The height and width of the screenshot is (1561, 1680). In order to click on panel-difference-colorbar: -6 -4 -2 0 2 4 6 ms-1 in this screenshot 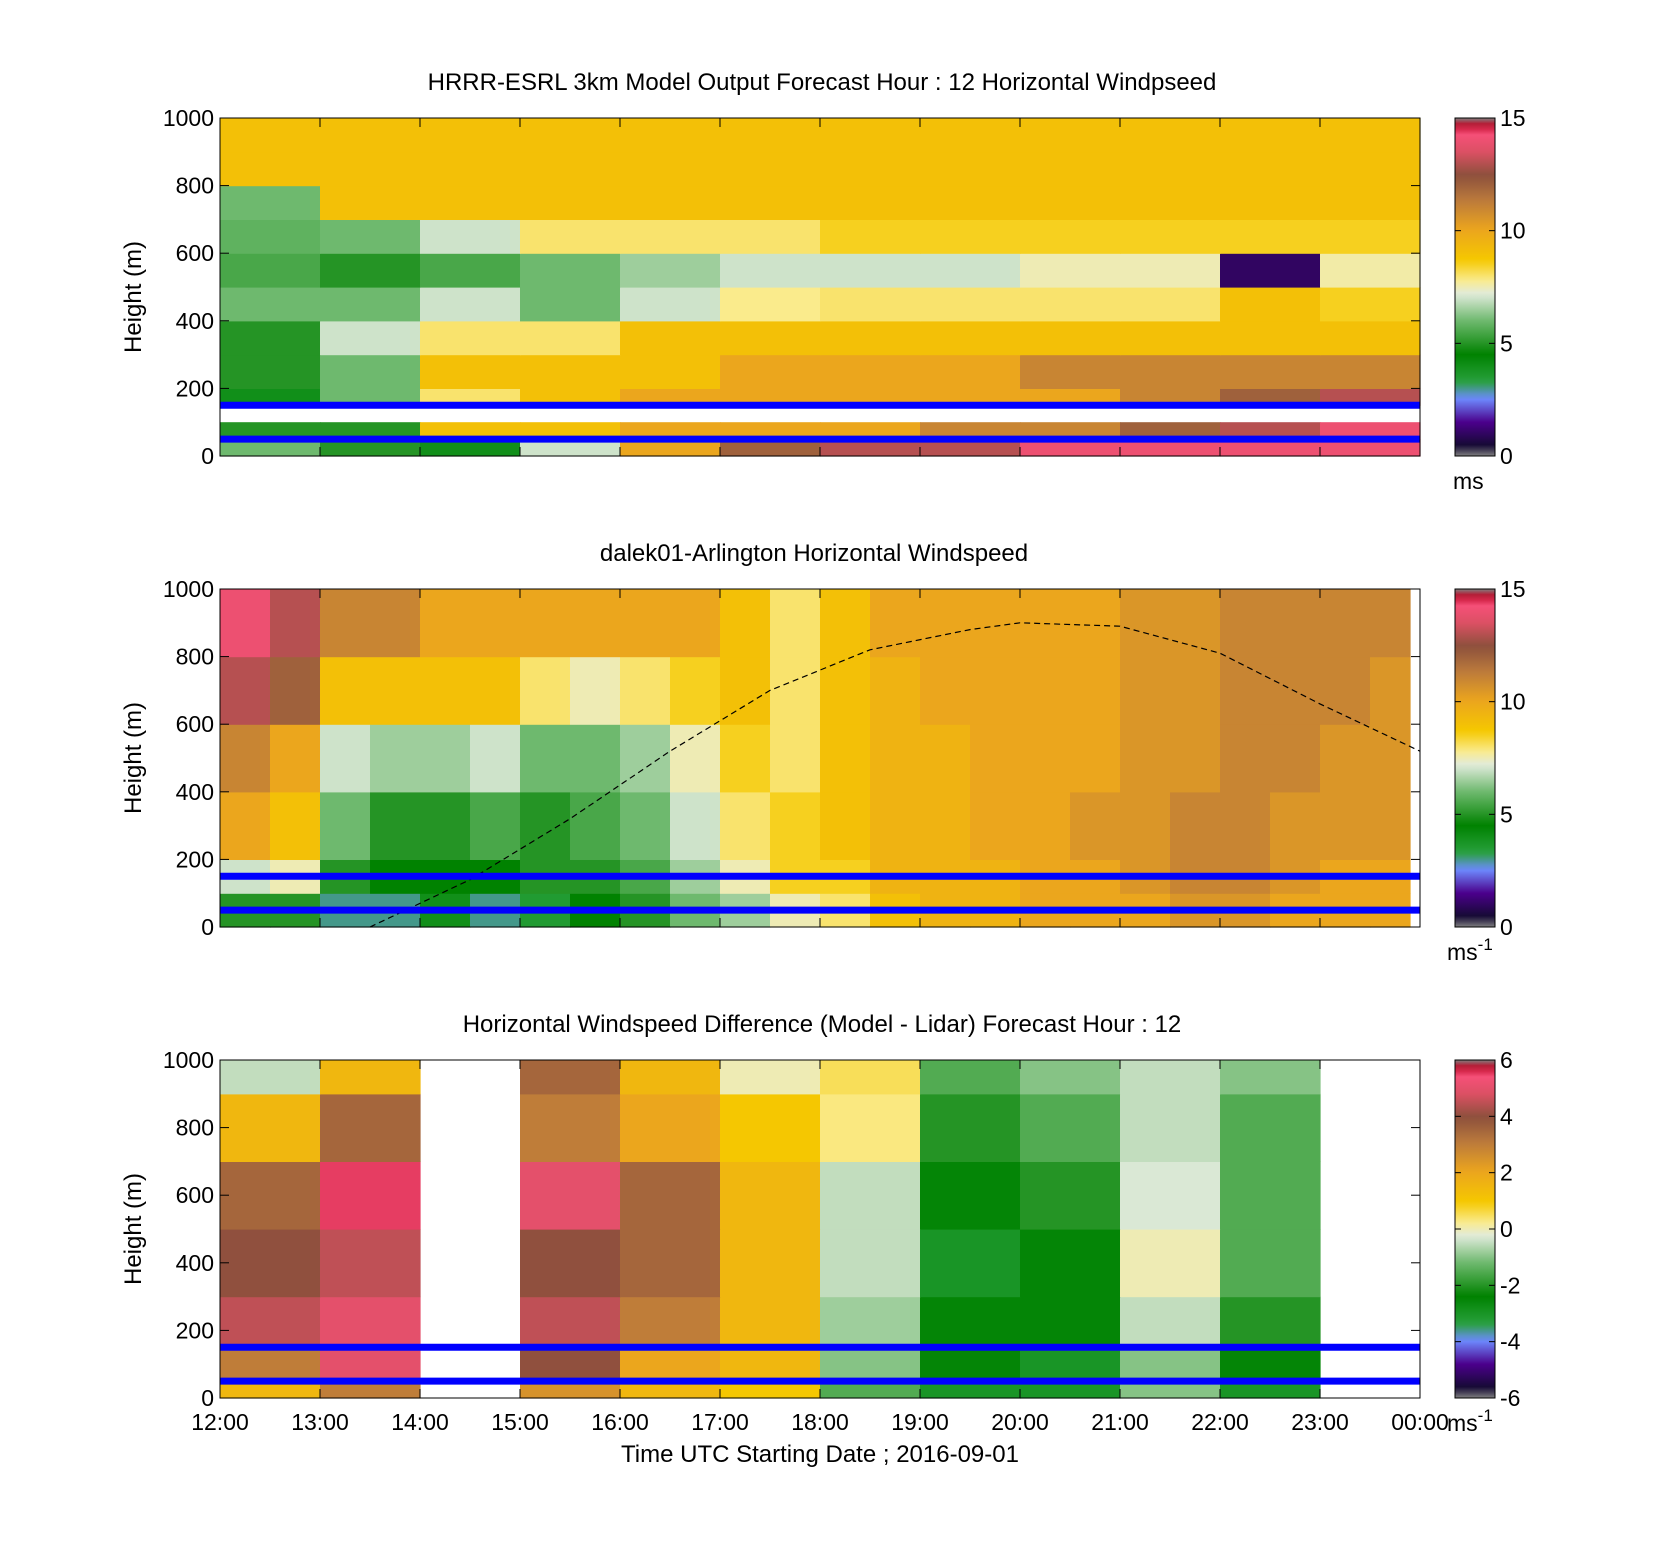, I will do `click(1484, 1241)`.